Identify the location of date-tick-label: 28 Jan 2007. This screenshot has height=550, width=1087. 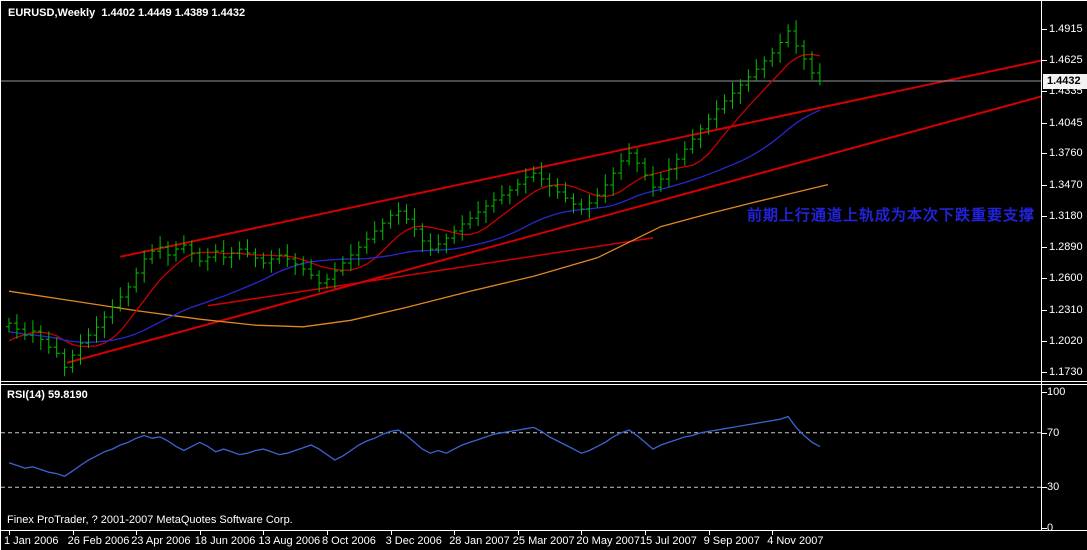
(479, 541).